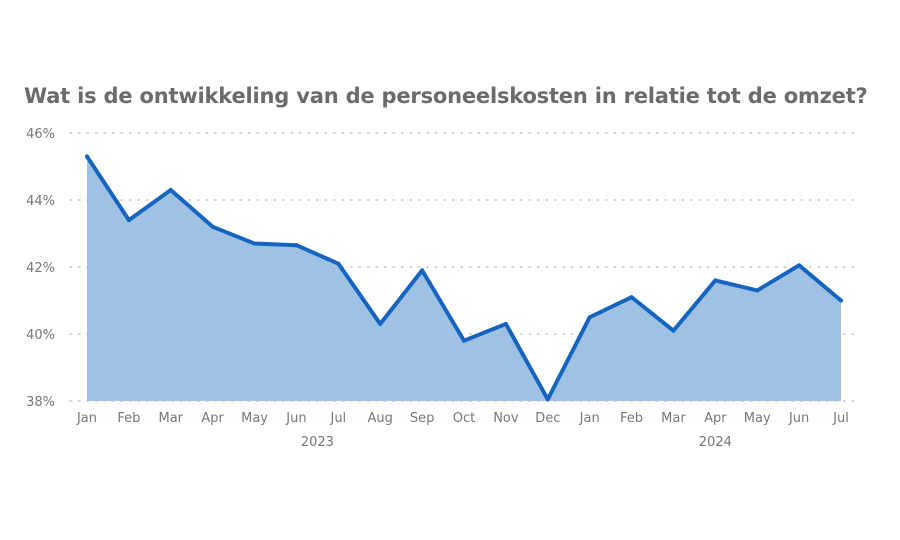  What do you see at coordinates (317, 442) in the screenshot?
I see `year-label: 2023` at bounding box center [317, 442].